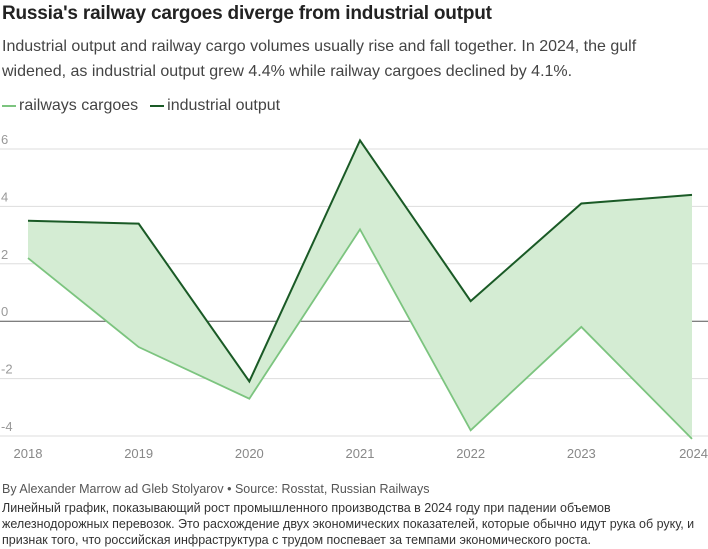 Image resolution: width=708 pixels, height=549 pixels. What do you see at coordinates (7, 369) in the screenshot?
I see `y-tick-label: -2` at bounding box center [7, 369].